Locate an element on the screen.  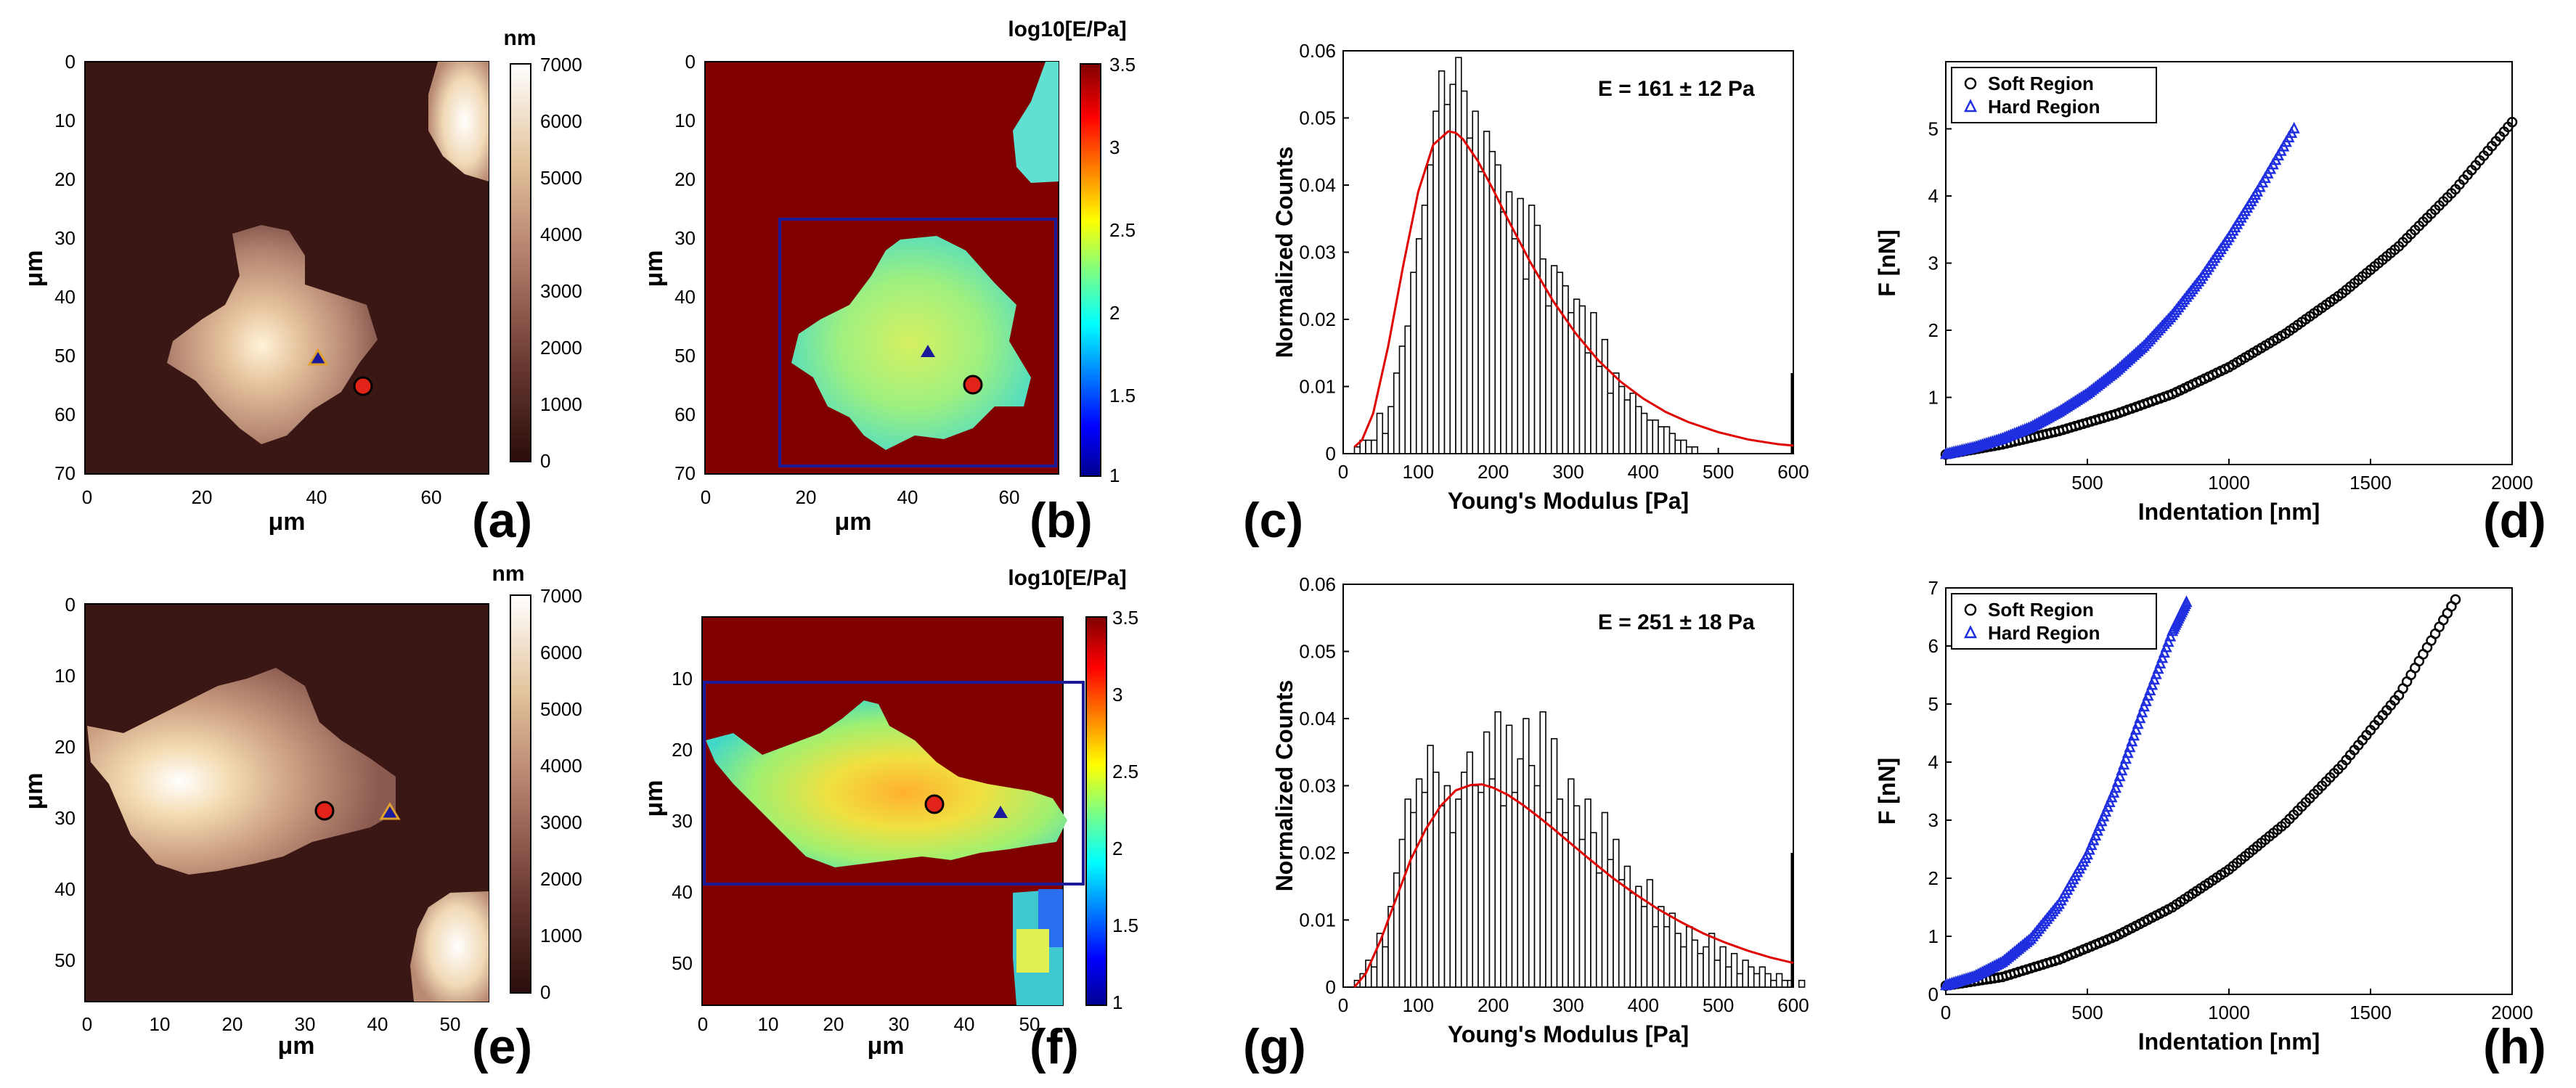
xtick-label: 60 is located at coordinates (1009, 497).